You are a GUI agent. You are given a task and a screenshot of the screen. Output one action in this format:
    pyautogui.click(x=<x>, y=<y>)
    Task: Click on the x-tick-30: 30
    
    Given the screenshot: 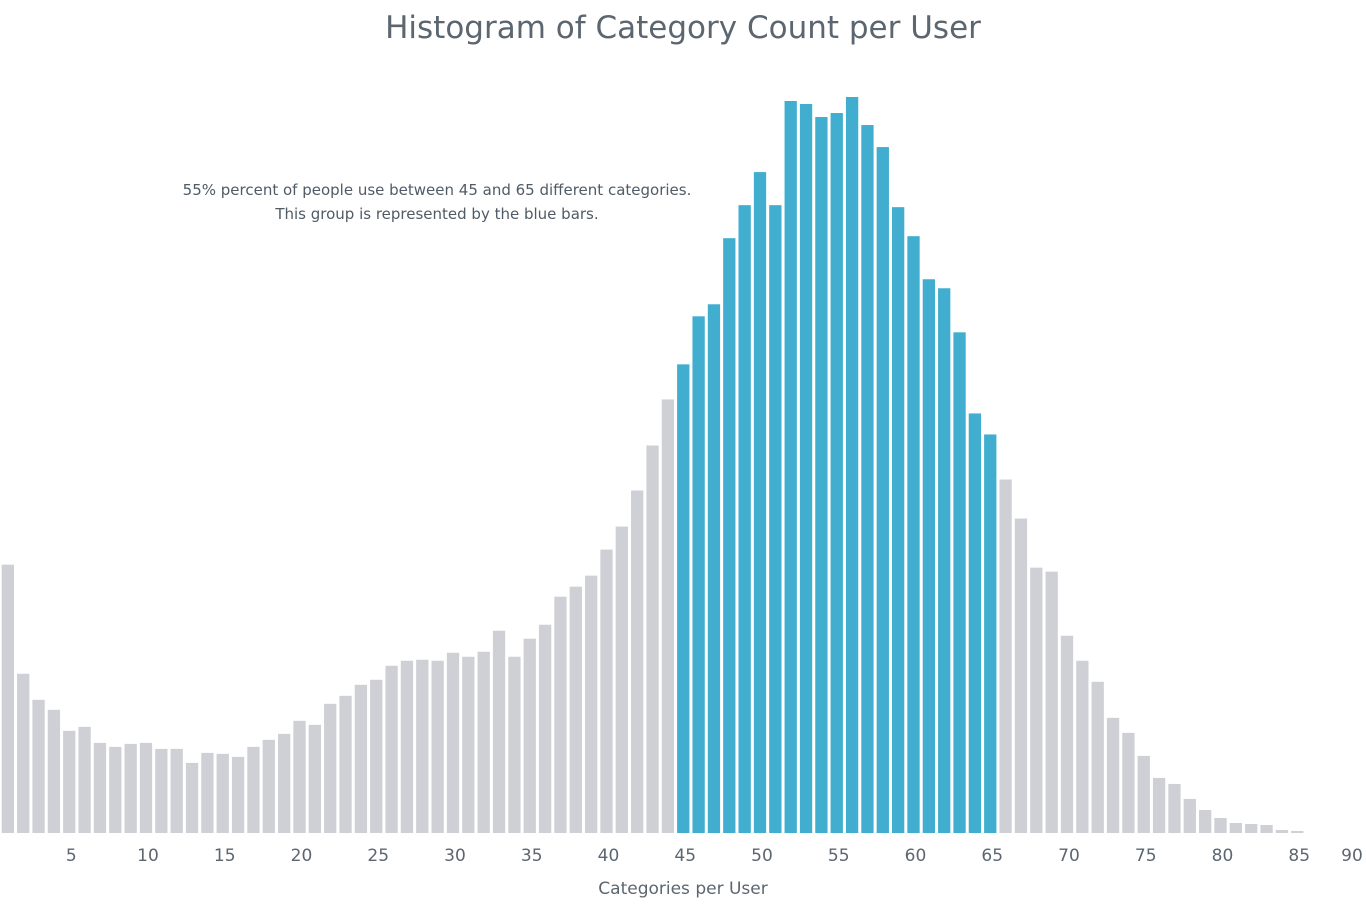 What is the action you would take?
    pyautogui.click(x=455, y=856)
    